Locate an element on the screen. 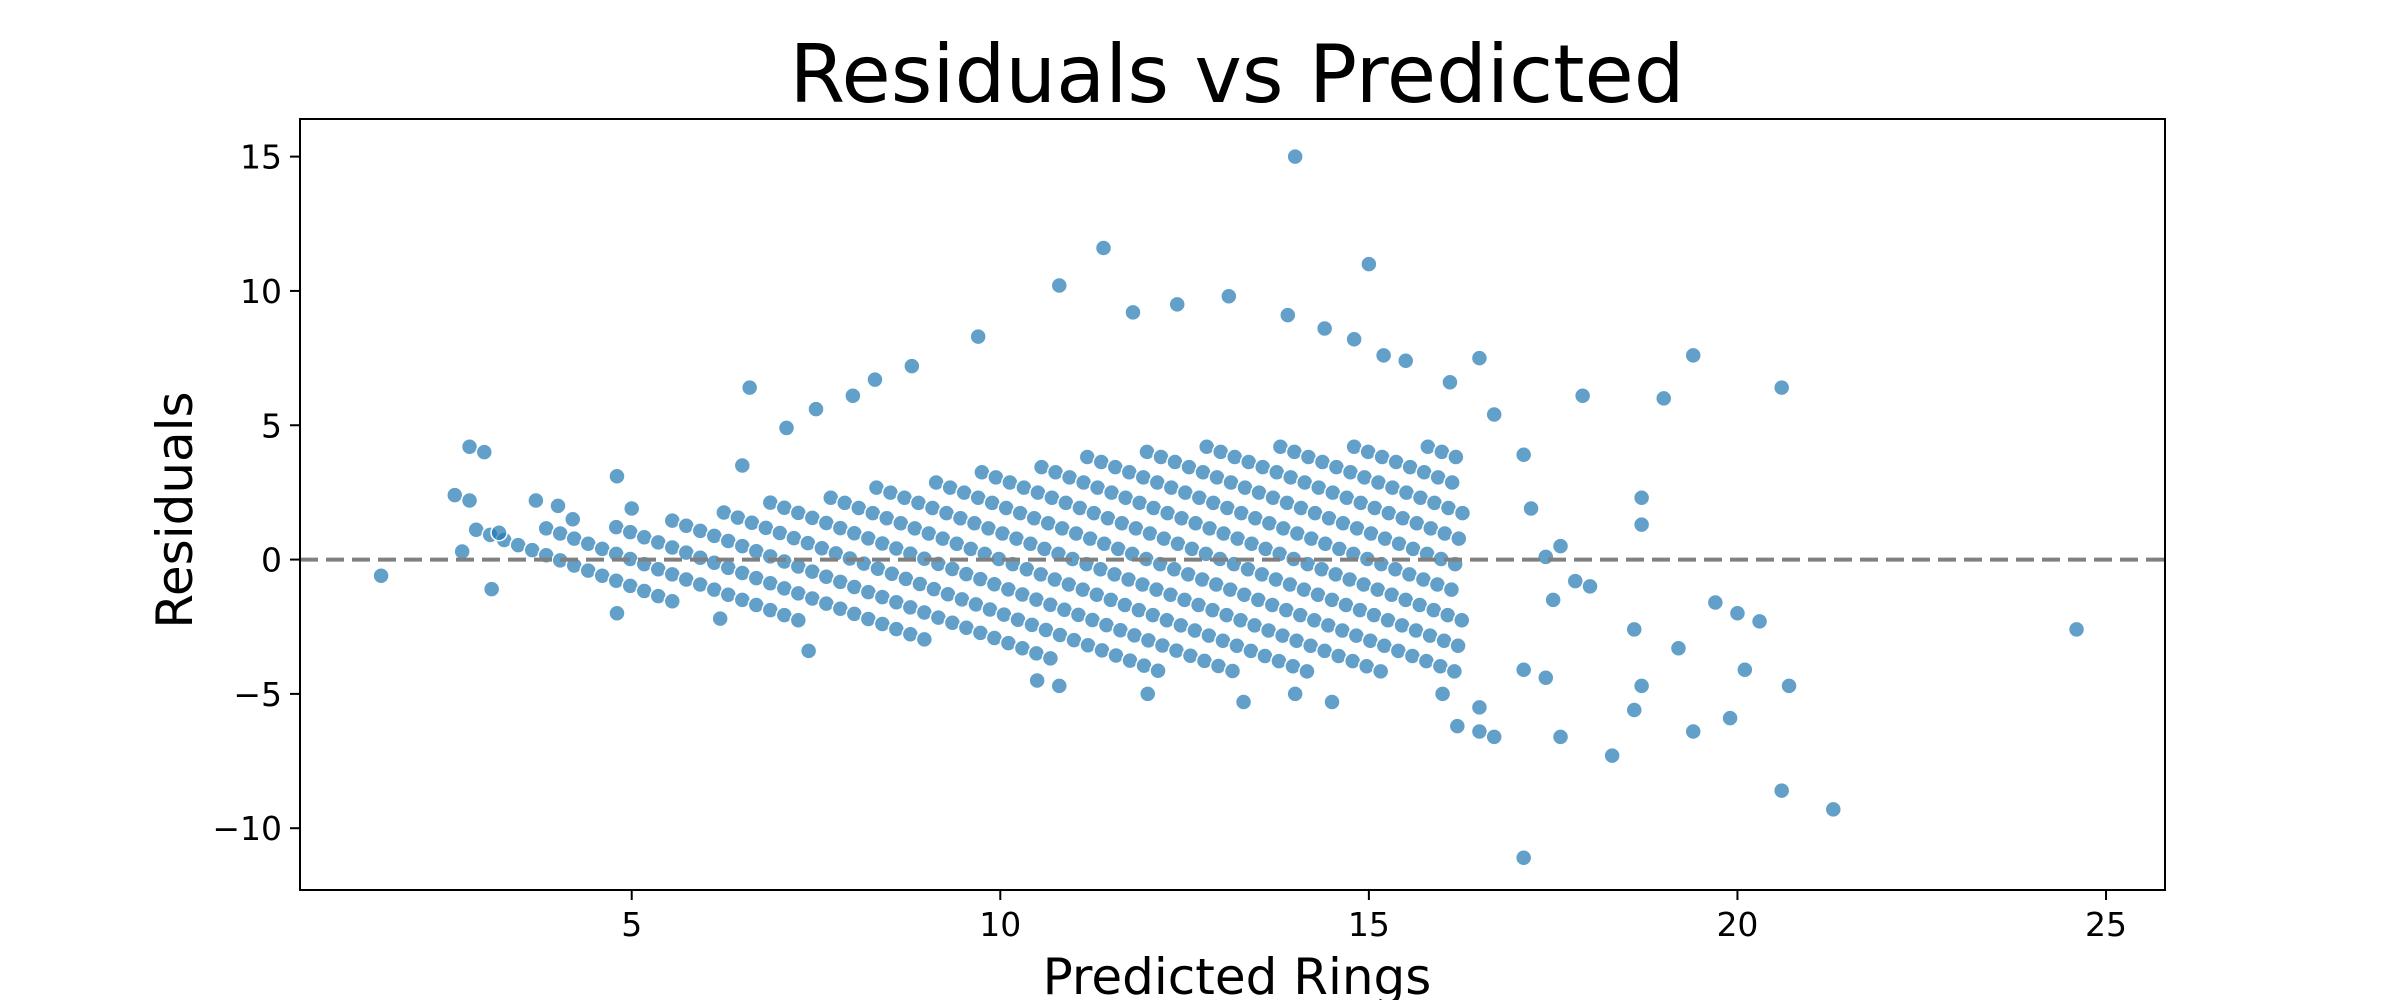 This screenshot has height=1000, width=2400. y-tick-label: −5 is located at coordinates (257, 694).